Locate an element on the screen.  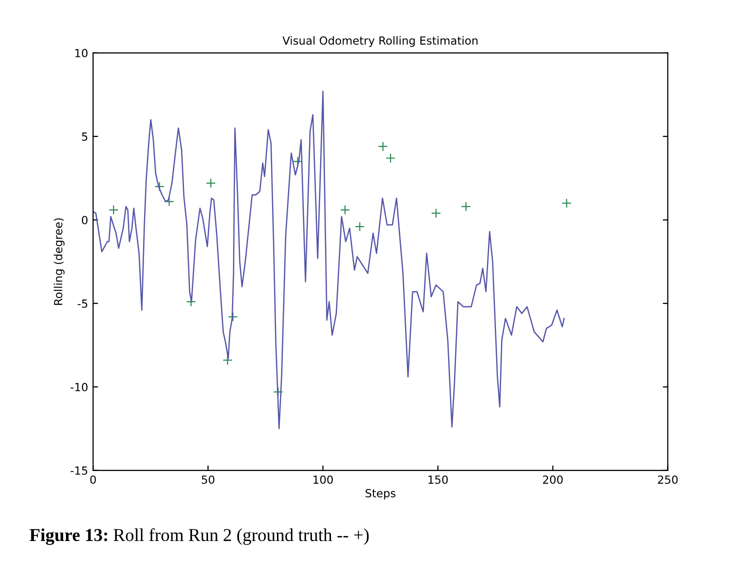
y-tick-label: -10 is located at coordinates (79, 387).